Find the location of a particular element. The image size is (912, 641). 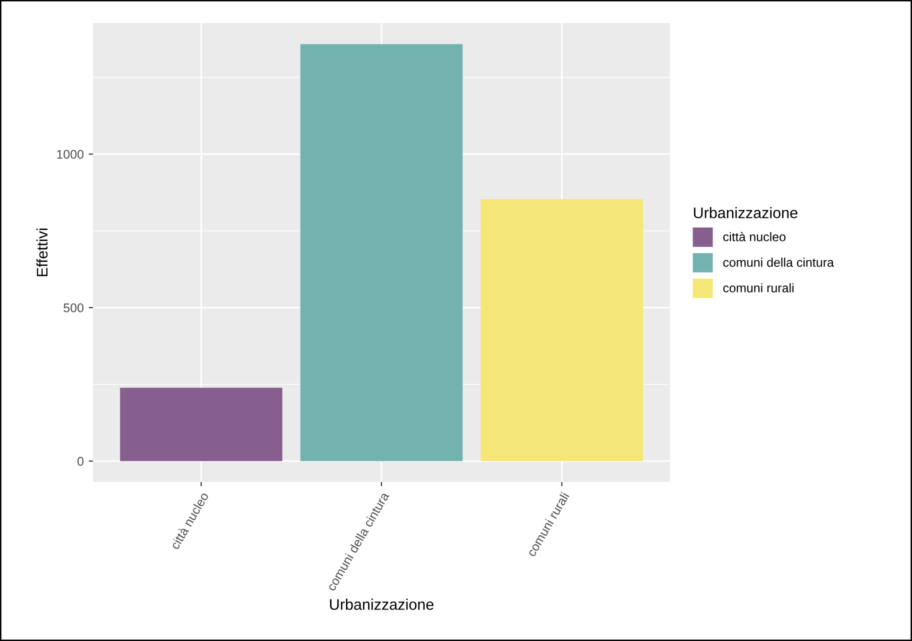

y-tick-label: 1000 is located at coordinates (70, 154).